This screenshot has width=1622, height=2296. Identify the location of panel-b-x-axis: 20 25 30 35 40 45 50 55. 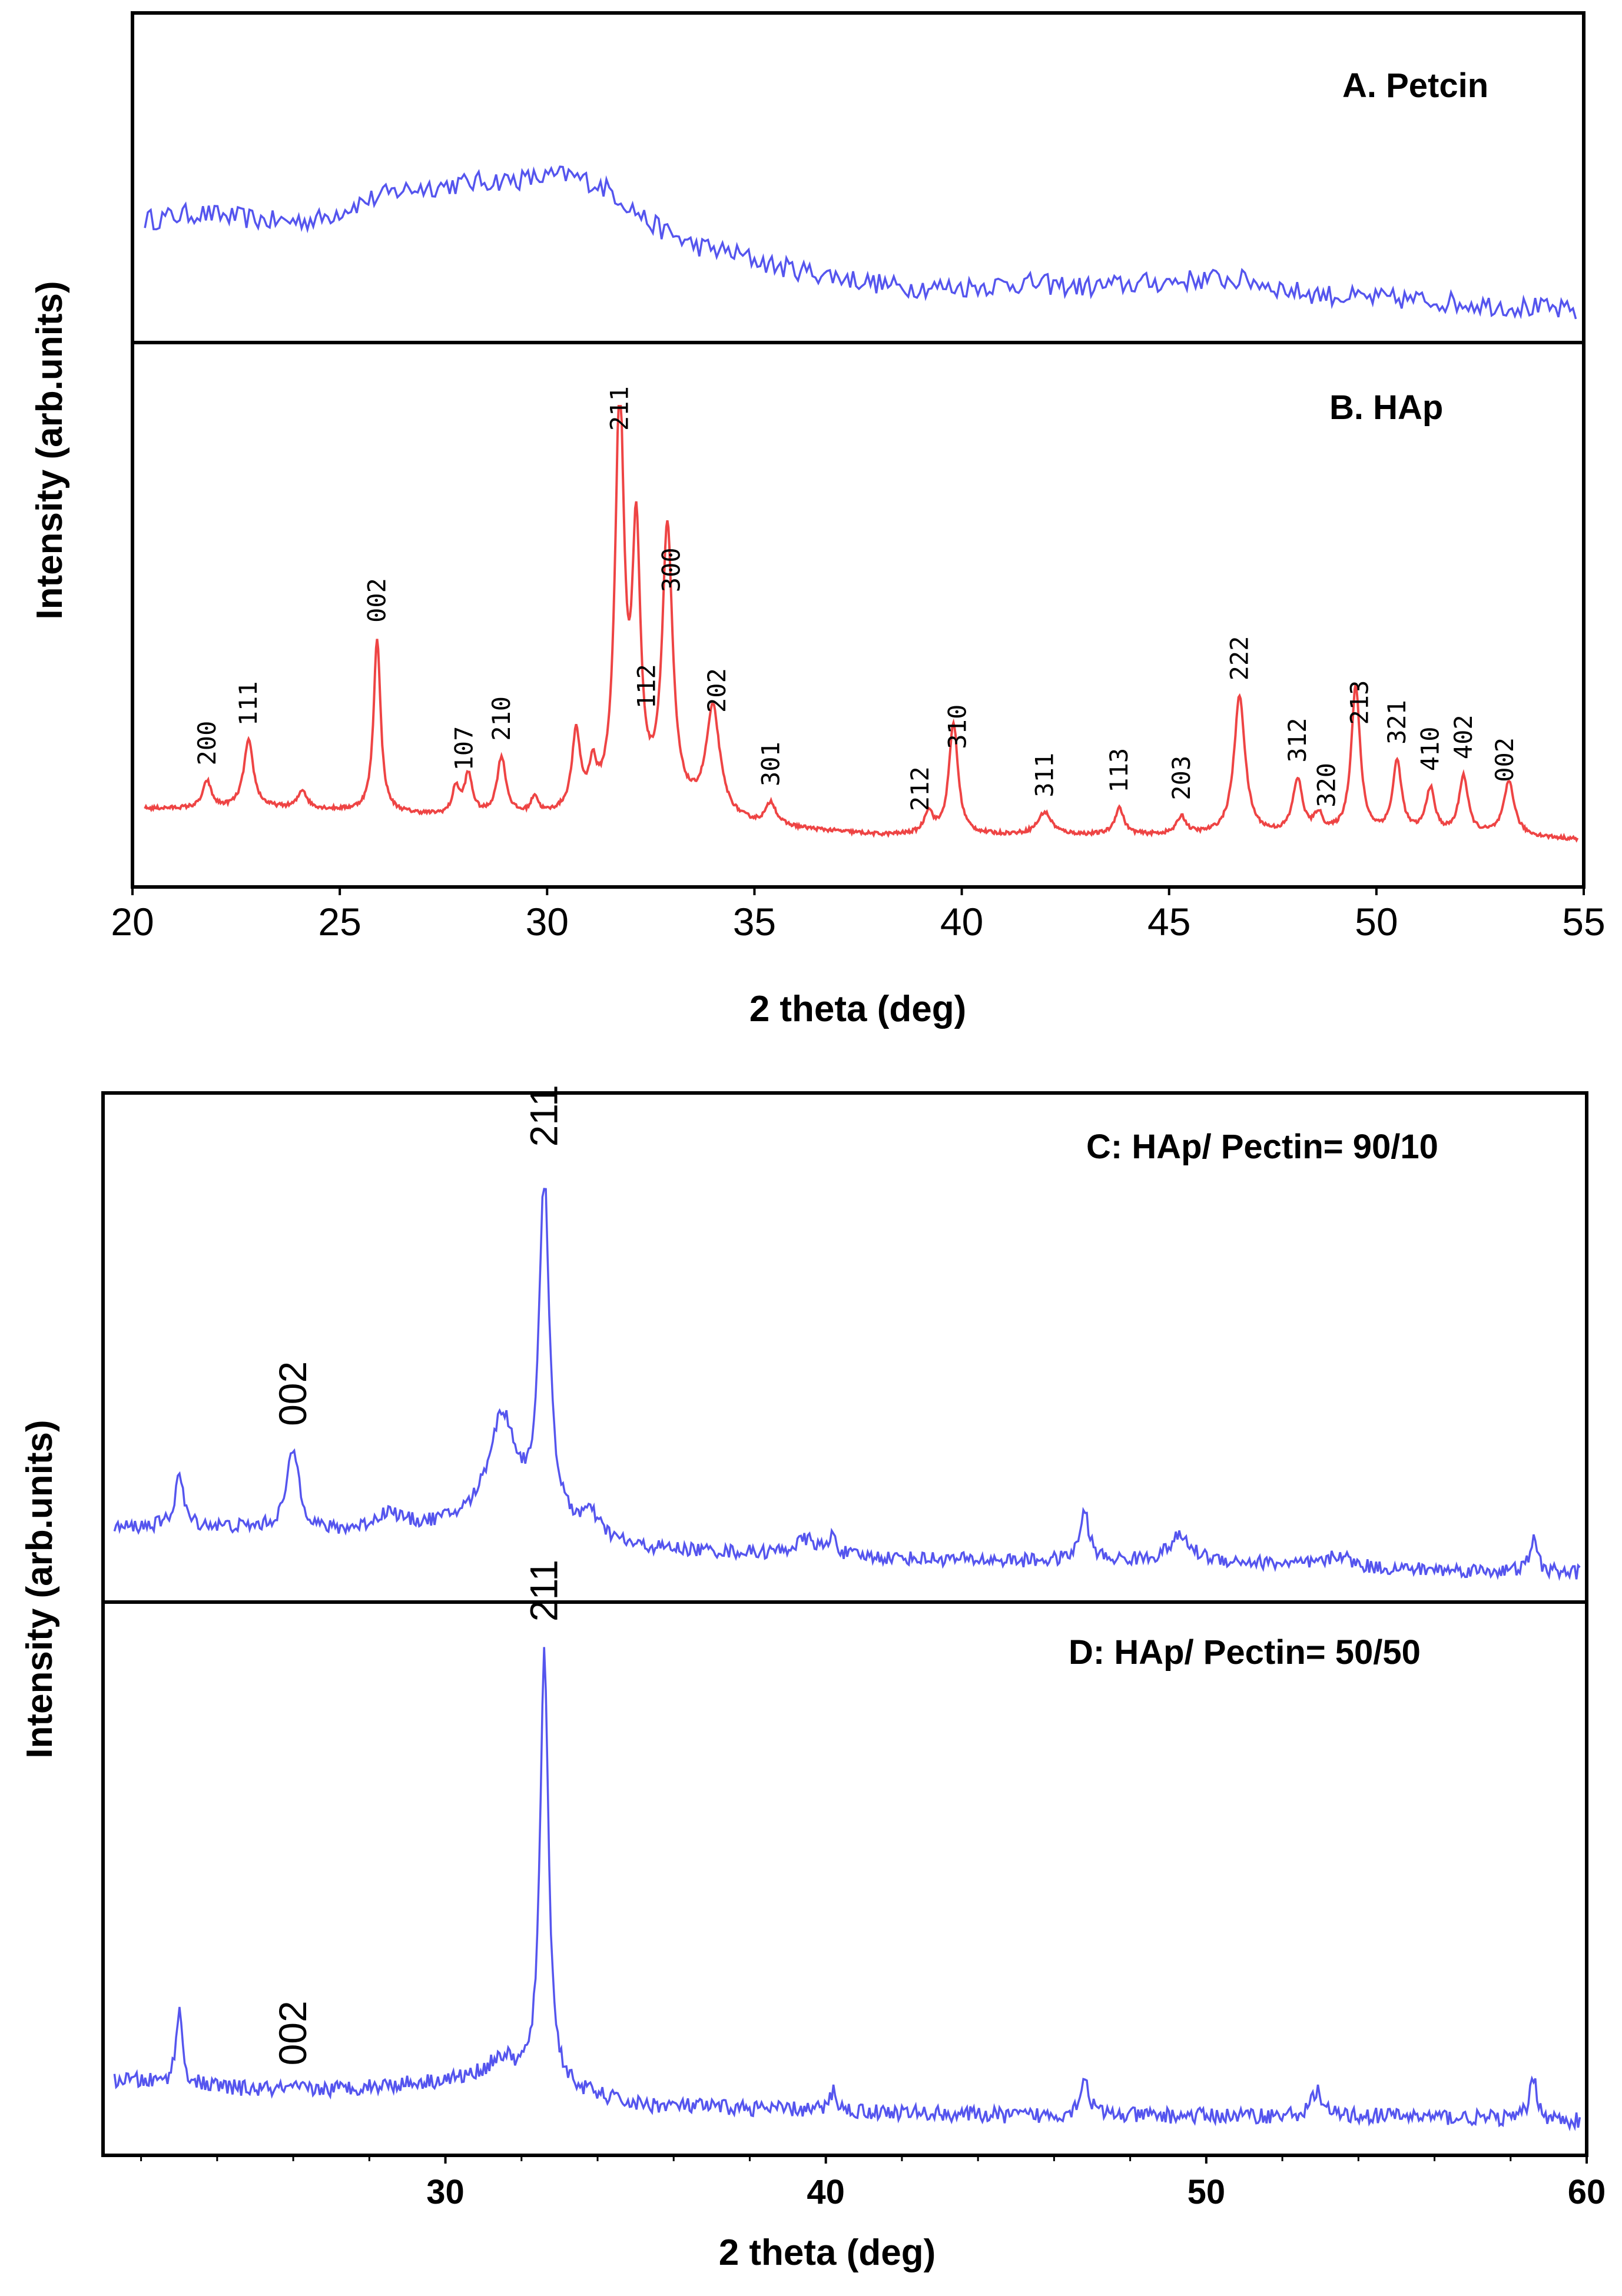
(858, 915).